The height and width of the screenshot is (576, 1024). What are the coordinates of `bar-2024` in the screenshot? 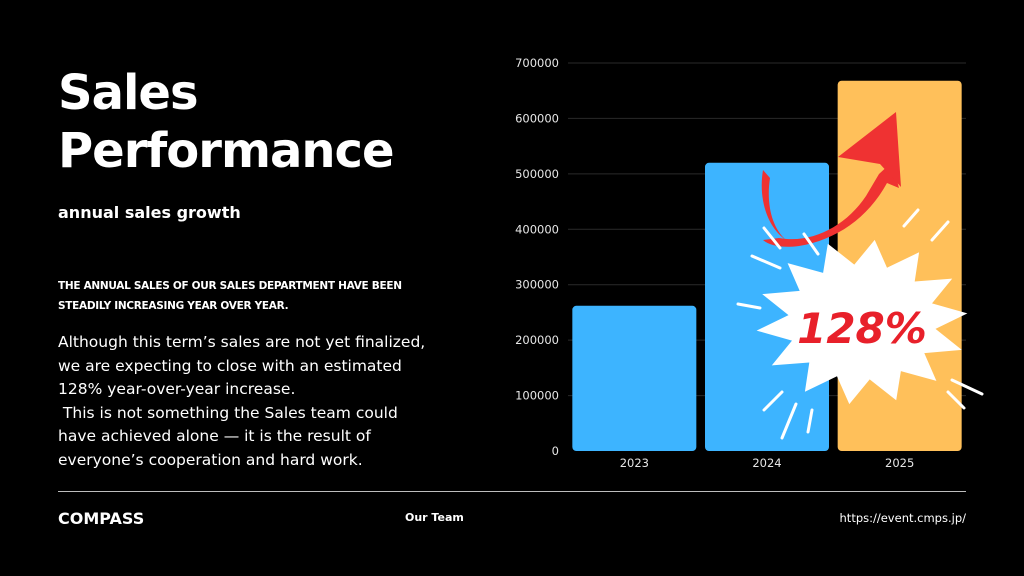 It's located at (767, 306).